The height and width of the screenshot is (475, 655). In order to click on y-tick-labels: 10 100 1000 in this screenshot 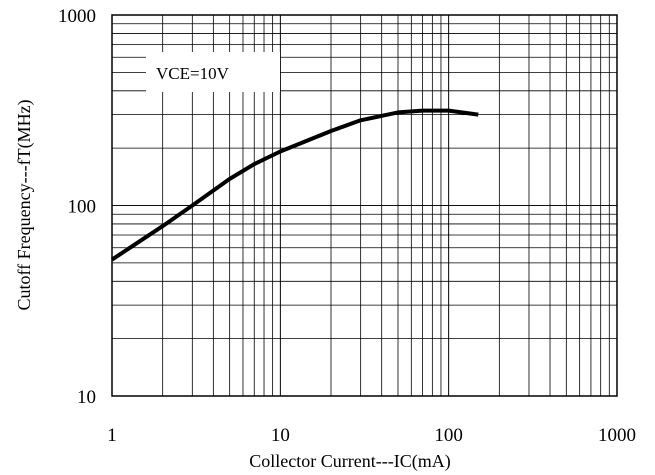, I will do `click(77, 207)`.